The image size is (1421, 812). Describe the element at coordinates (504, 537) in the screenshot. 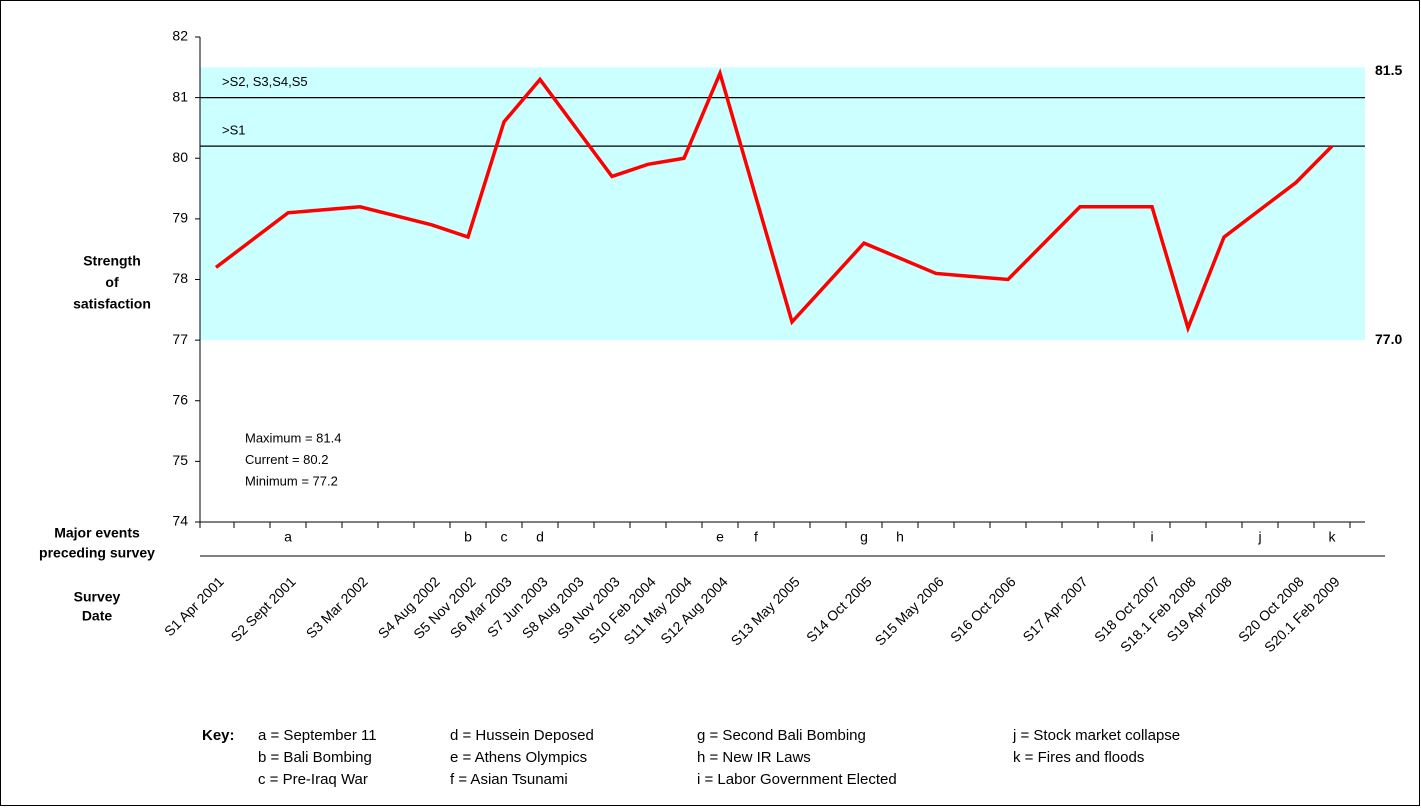

I see `event-letter: c` at that location.